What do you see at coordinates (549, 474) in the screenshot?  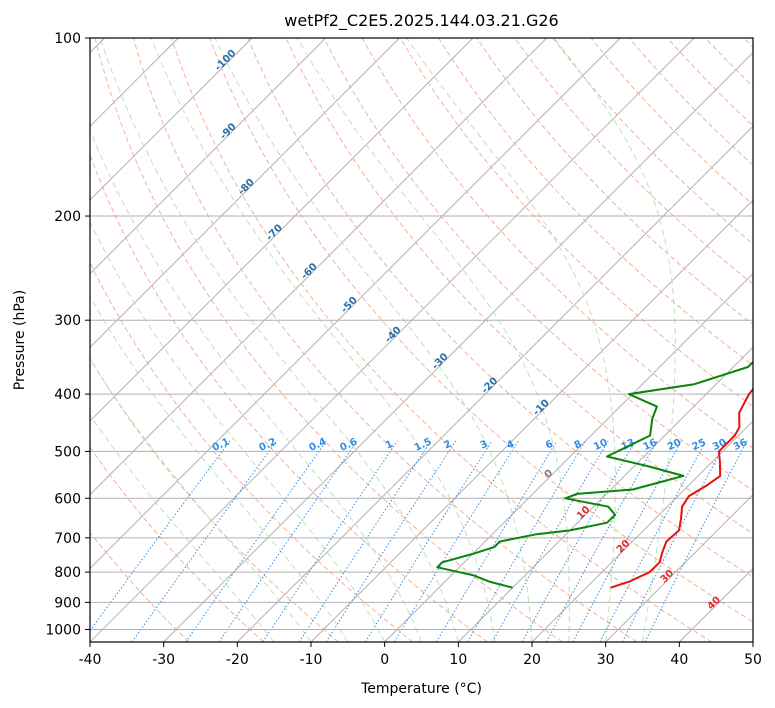 I see `isotherm-label: 0` at bounding box center [549, 474].